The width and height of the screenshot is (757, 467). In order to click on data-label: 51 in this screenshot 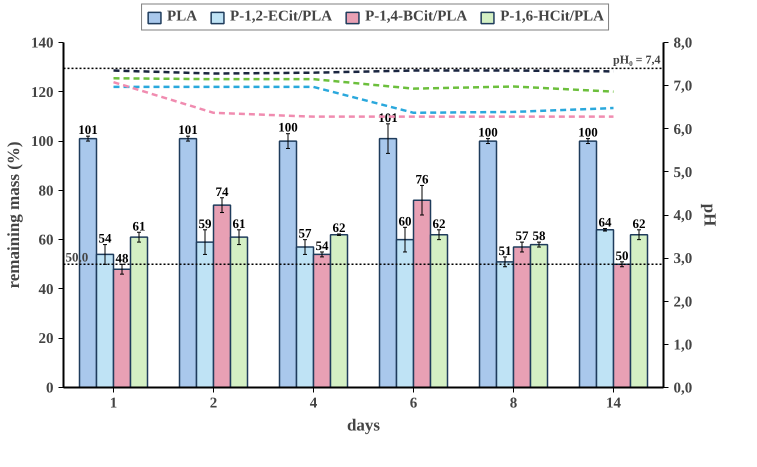, I will do `click(505, 250)`.